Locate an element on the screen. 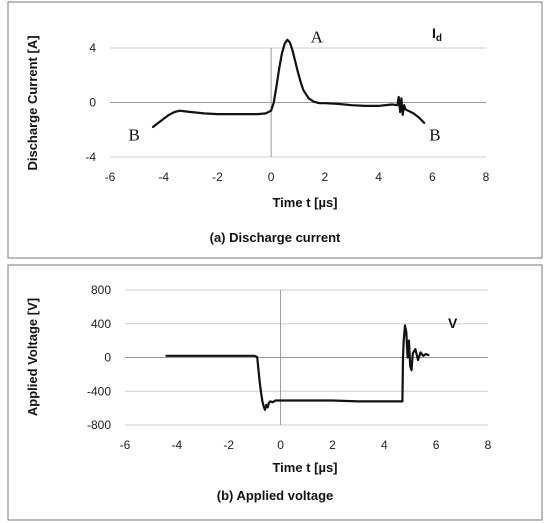 The height and width of the screenshot is (523, 550). y-axis-title-a: Discharge Current [A] is located at coordinates (32, 102).